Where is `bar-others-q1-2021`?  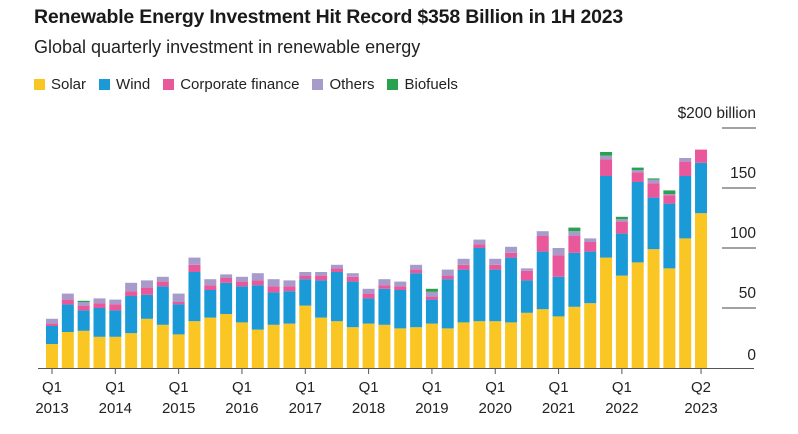
bar-others-q1-2021 is located at coordinates (558, 252).